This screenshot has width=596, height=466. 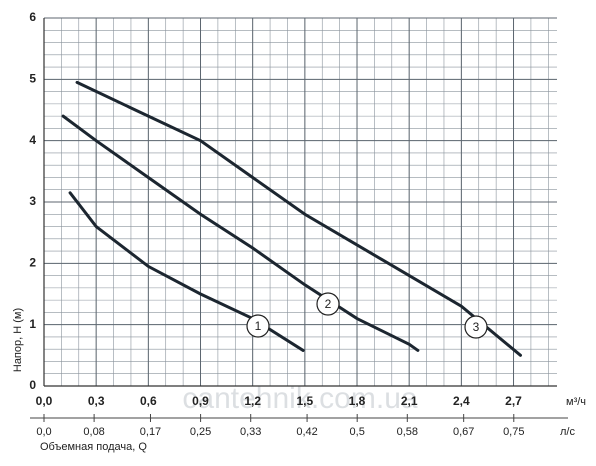 What do you see at coordinates (357, 432) in the screenshot?
I see `x2-tick-label: 0,5` at bounding box center [357, 432].